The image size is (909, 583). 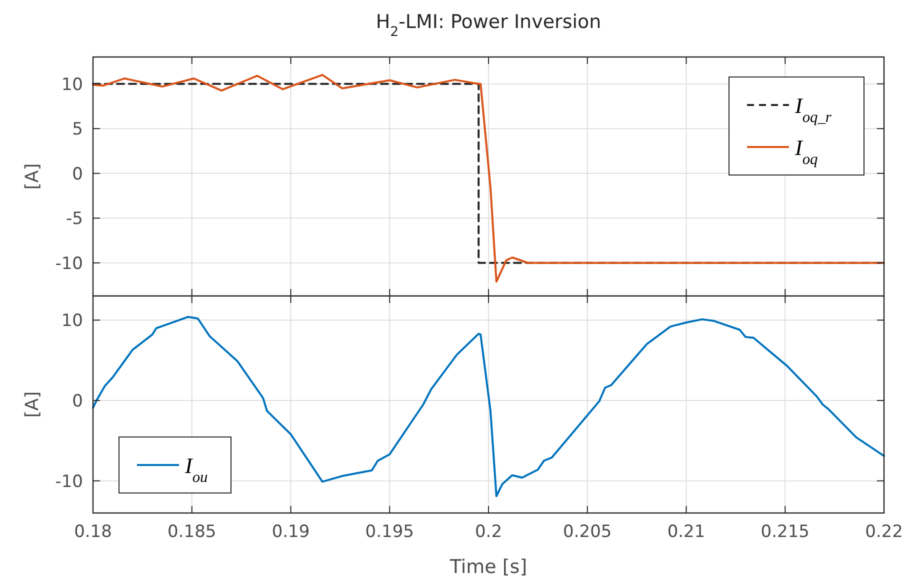 What do you see at coordinates (389, 532) in the screenshot?
I see `x-tick-label: 0.195` at bounding box center [389, 532].